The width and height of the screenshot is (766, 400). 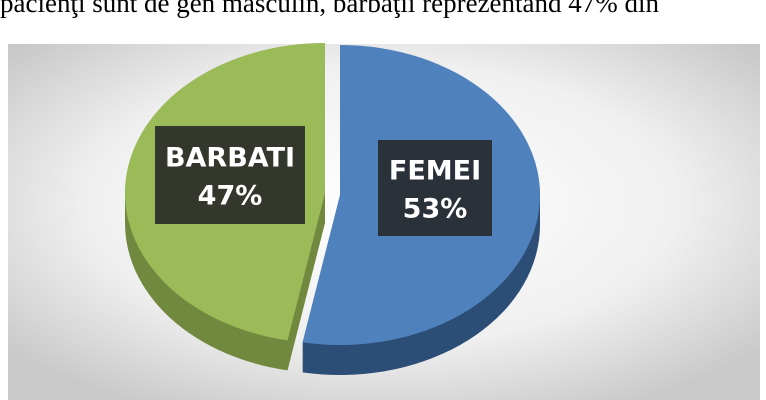 What do you see at coordinates (435, 171) in the screenshot?
I see `slice-label: FEMEI` at bounding box center [435, 171].